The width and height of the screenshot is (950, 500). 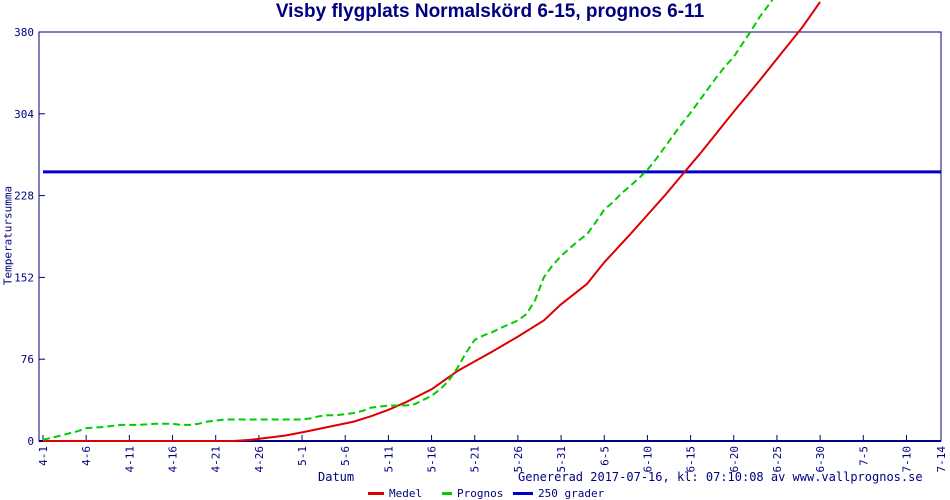 I want to click on x-tick-label: 4-11, so click(x=129, y=459).